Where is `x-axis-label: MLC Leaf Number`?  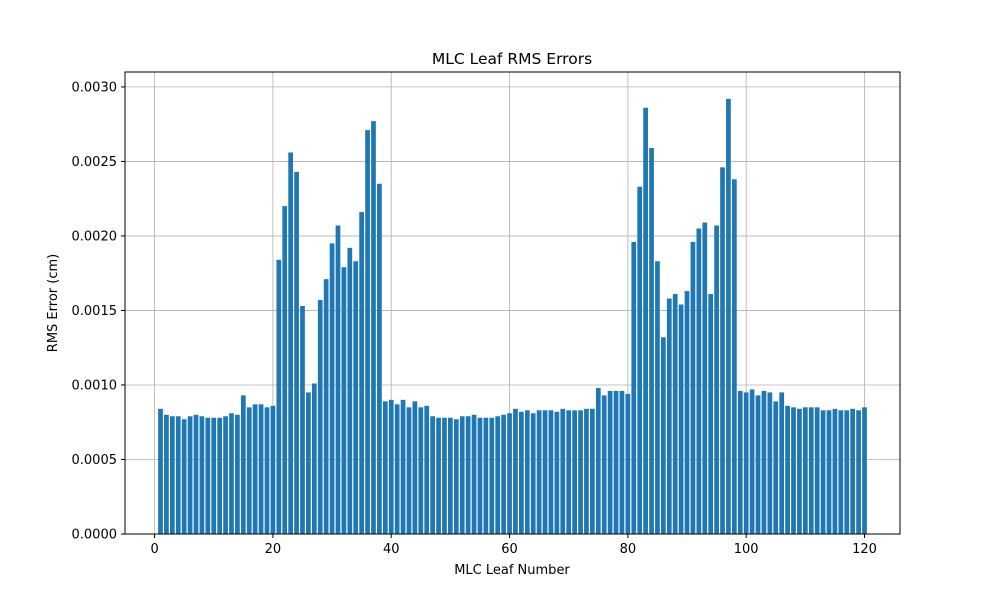 x-axis-label: MLC Leaf Number is located at coordinates (512, 570).